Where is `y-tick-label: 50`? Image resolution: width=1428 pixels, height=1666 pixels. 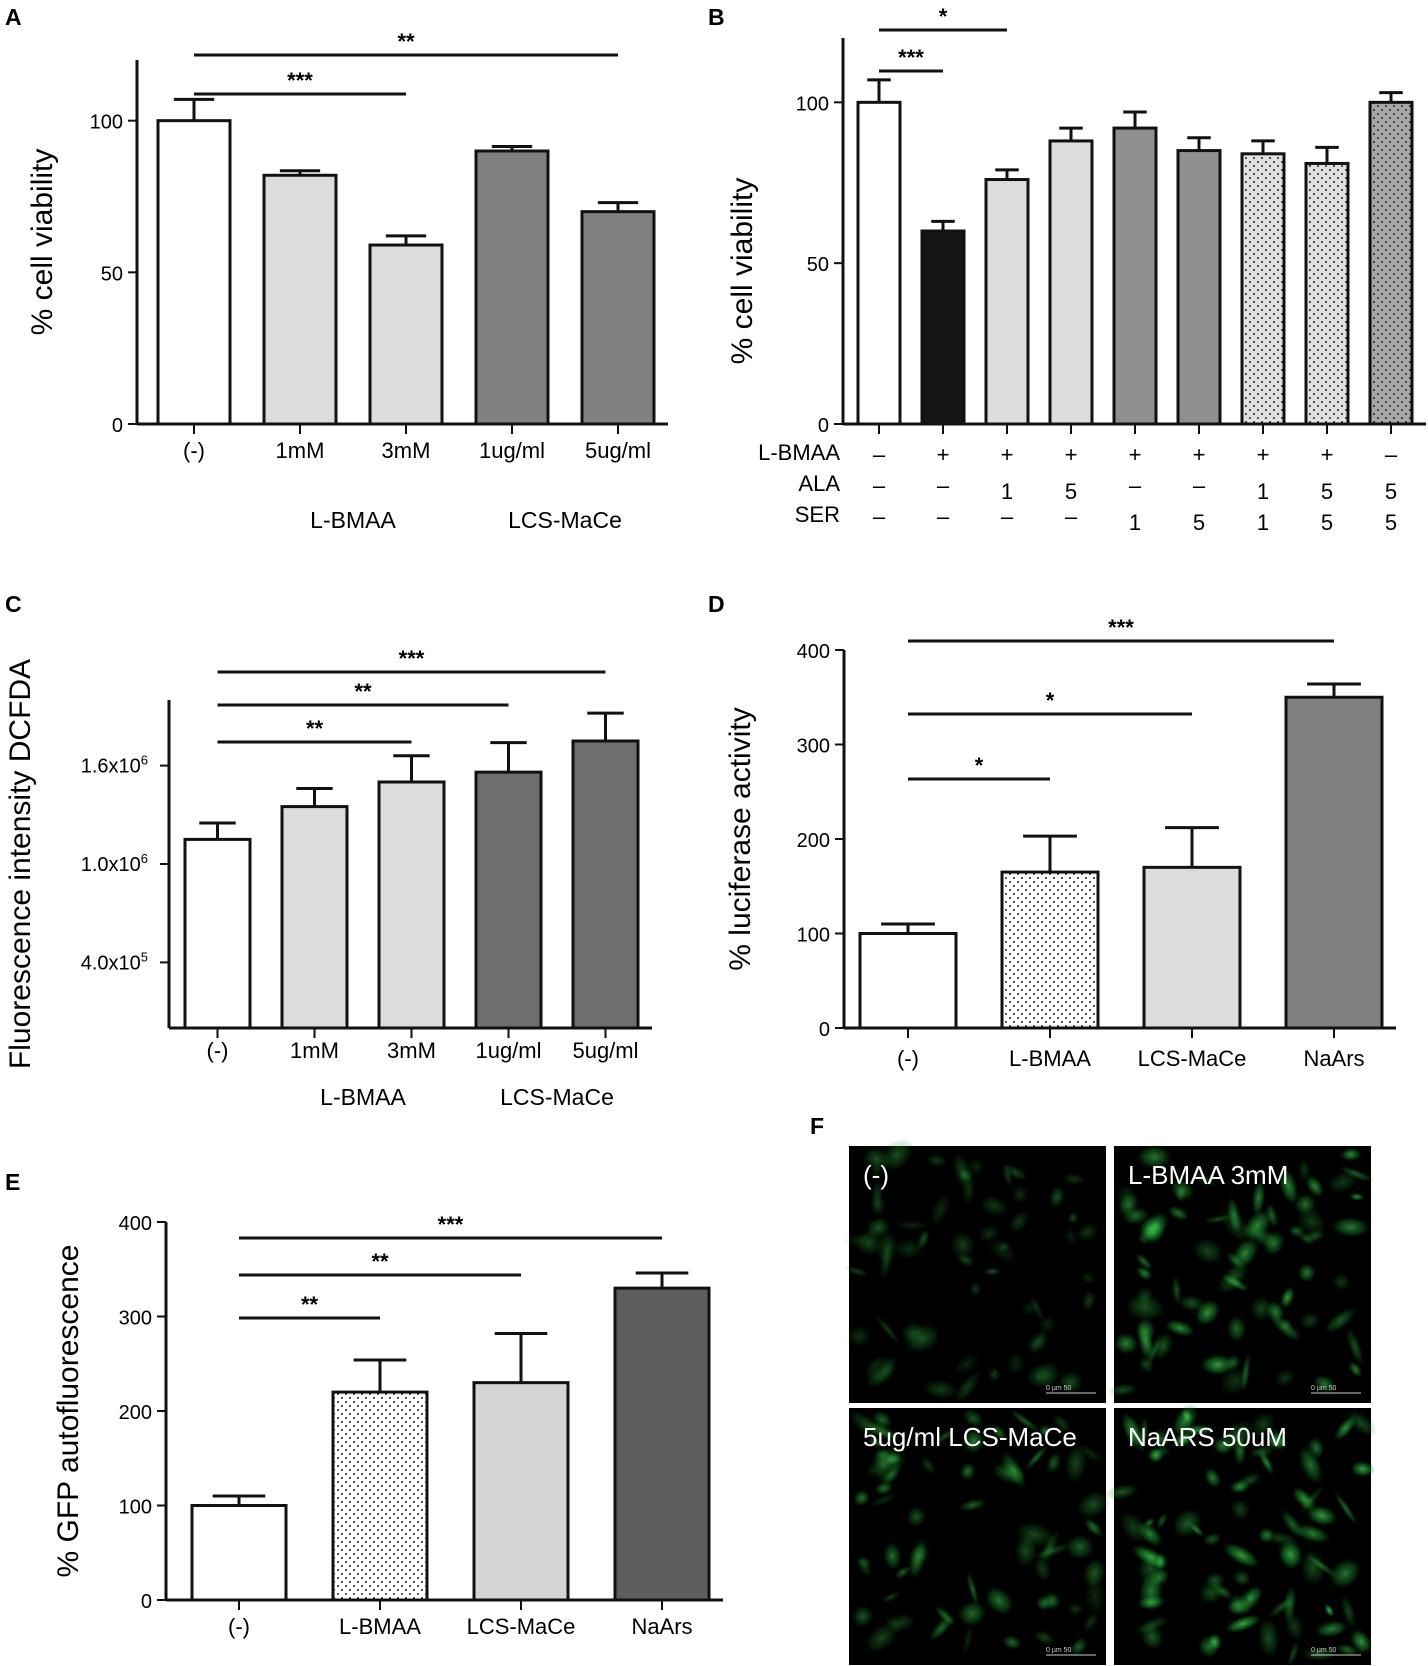 y-tick-label: 50 is located at coordinates (112, 274).